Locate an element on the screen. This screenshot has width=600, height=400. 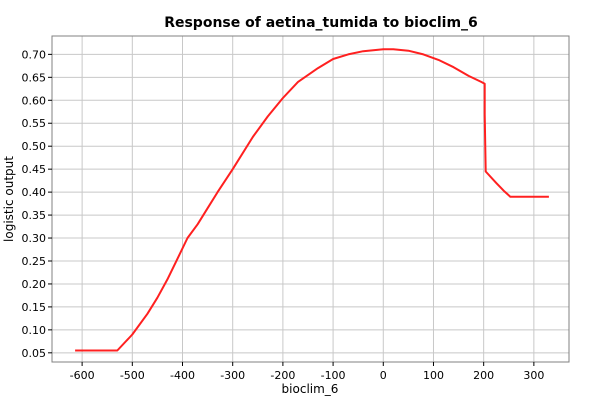
y-tick-label: 0.55 is located at coordinates (34, 123).